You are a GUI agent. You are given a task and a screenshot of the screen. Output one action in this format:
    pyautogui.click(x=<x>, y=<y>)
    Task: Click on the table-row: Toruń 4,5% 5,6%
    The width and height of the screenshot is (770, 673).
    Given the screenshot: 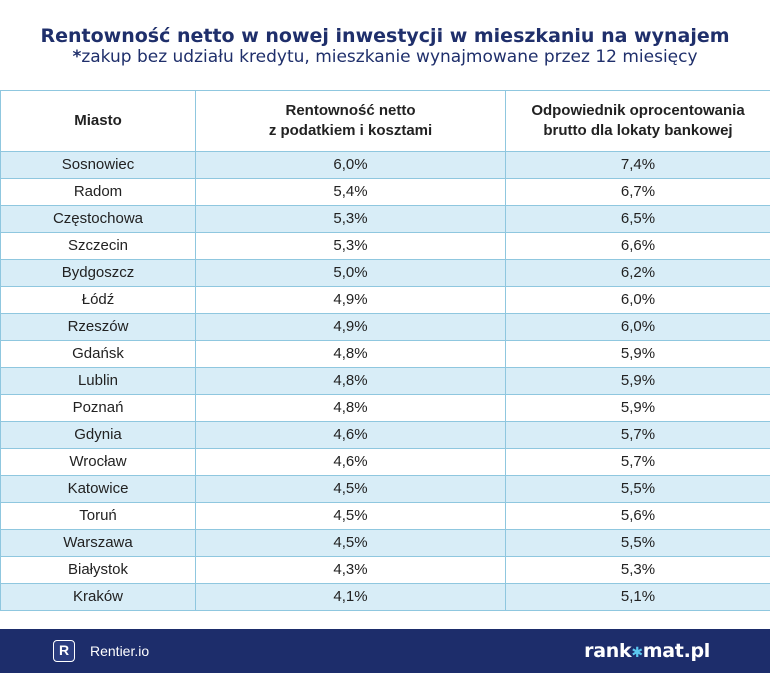 What is the action you would take?
    pyautogui.click(x=385, y=516)
    